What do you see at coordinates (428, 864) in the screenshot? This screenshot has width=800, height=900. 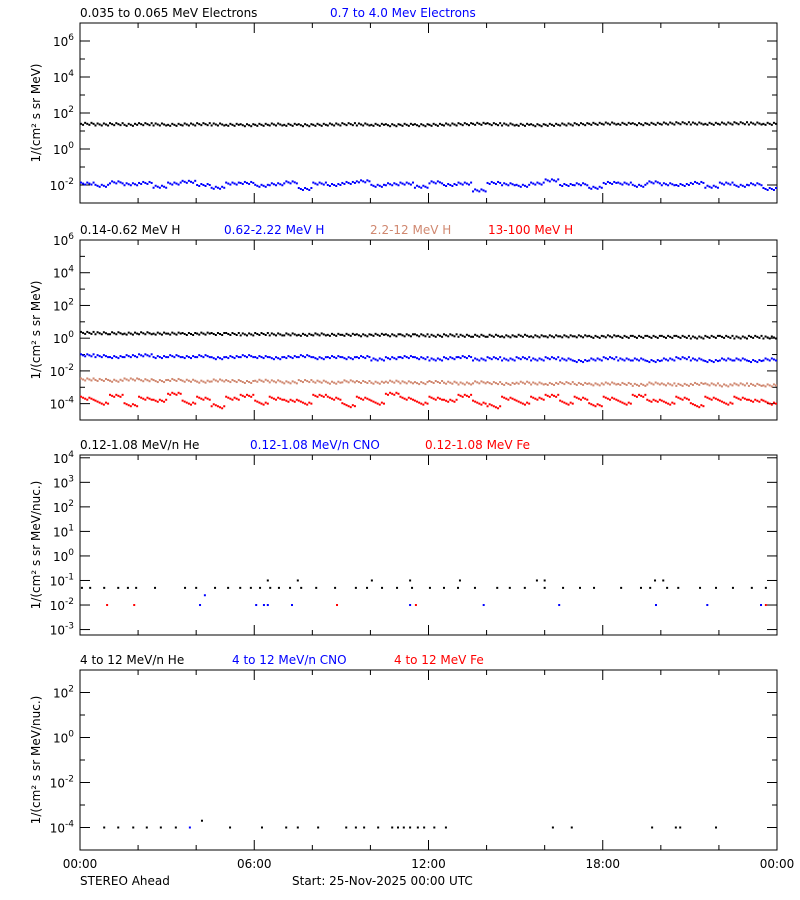 I see `x-tick-label: 12:00` at bounding box center [428, 864].